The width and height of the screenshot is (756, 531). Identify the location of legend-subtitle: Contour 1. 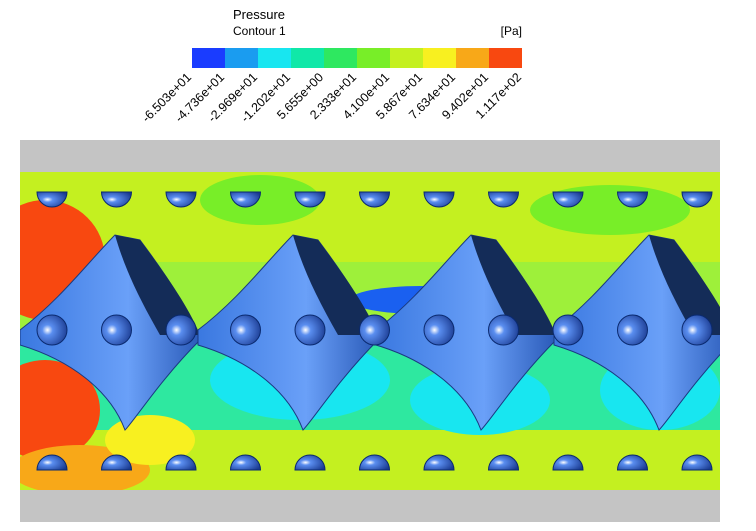
(259, 31).